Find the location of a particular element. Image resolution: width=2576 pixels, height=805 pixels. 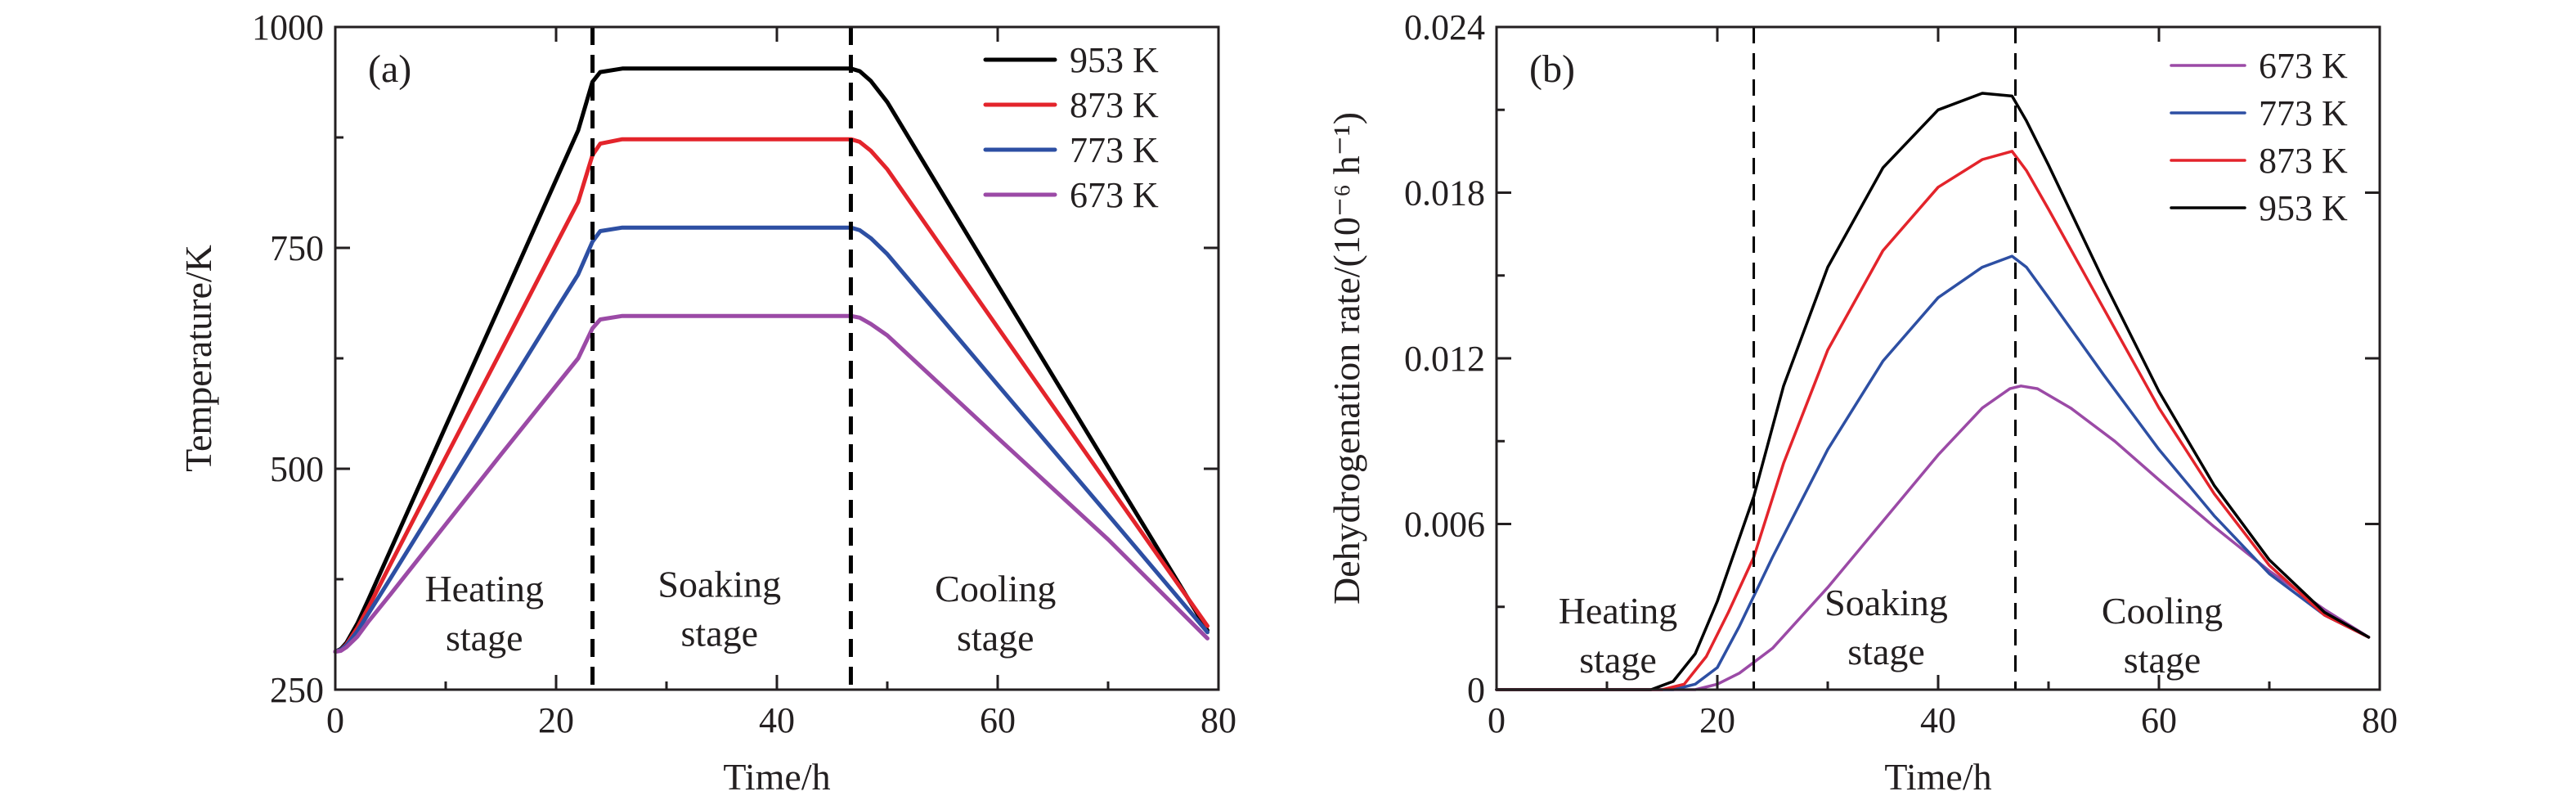

y-tick-label: 1000 is located at coordinates (288, 27).